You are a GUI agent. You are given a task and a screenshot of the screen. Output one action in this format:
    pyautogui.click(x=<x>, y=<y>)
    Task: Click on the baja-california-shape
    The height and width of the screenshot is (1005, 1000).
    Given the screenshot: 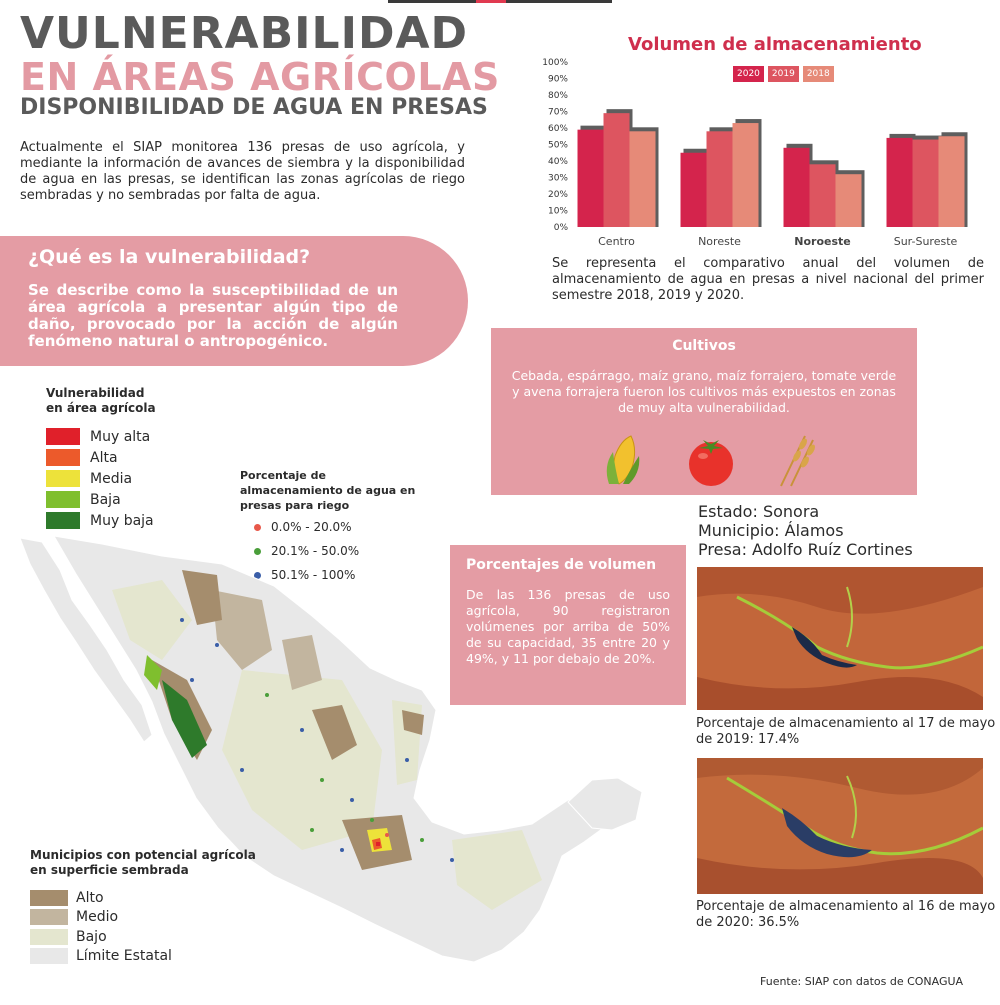 What is the action you would take?
    pyautogui.click(x=86, y=640)
    